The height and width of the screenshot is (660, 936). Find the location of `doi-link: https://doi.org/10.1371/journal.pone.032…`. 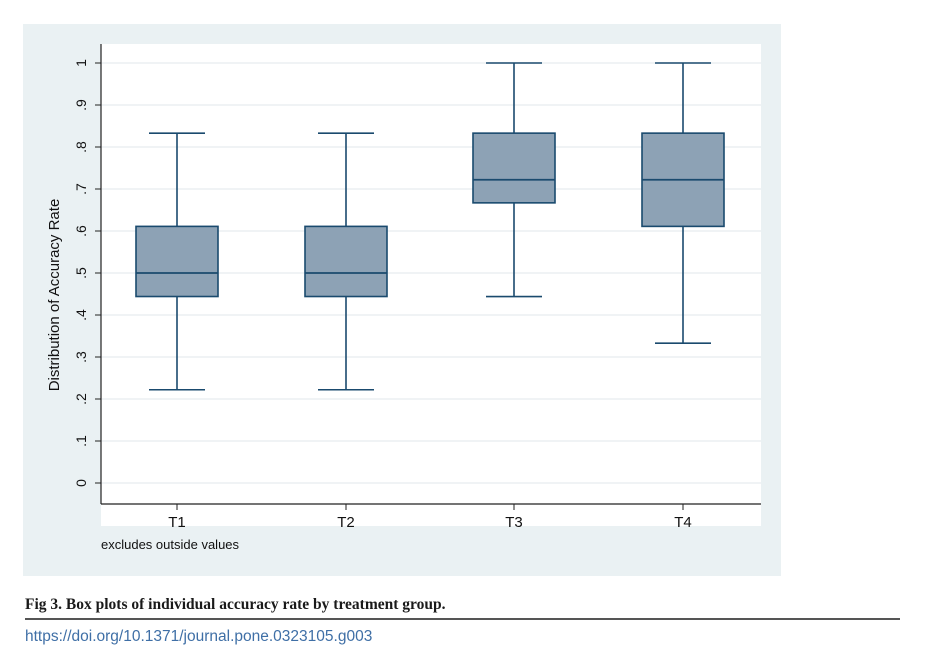

doi-link: https://doi.org/10.1371/journal.pone.032… is located at coordinates (198, 637).